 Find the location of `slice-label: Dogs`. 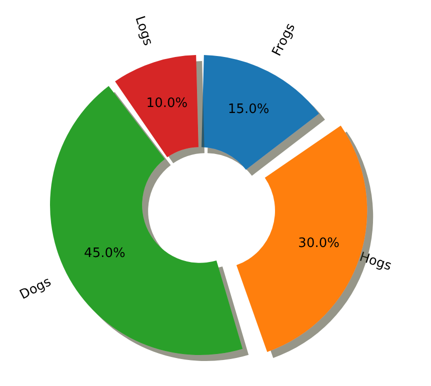

slice-label: Dogs is located at coordinates (36, 288).